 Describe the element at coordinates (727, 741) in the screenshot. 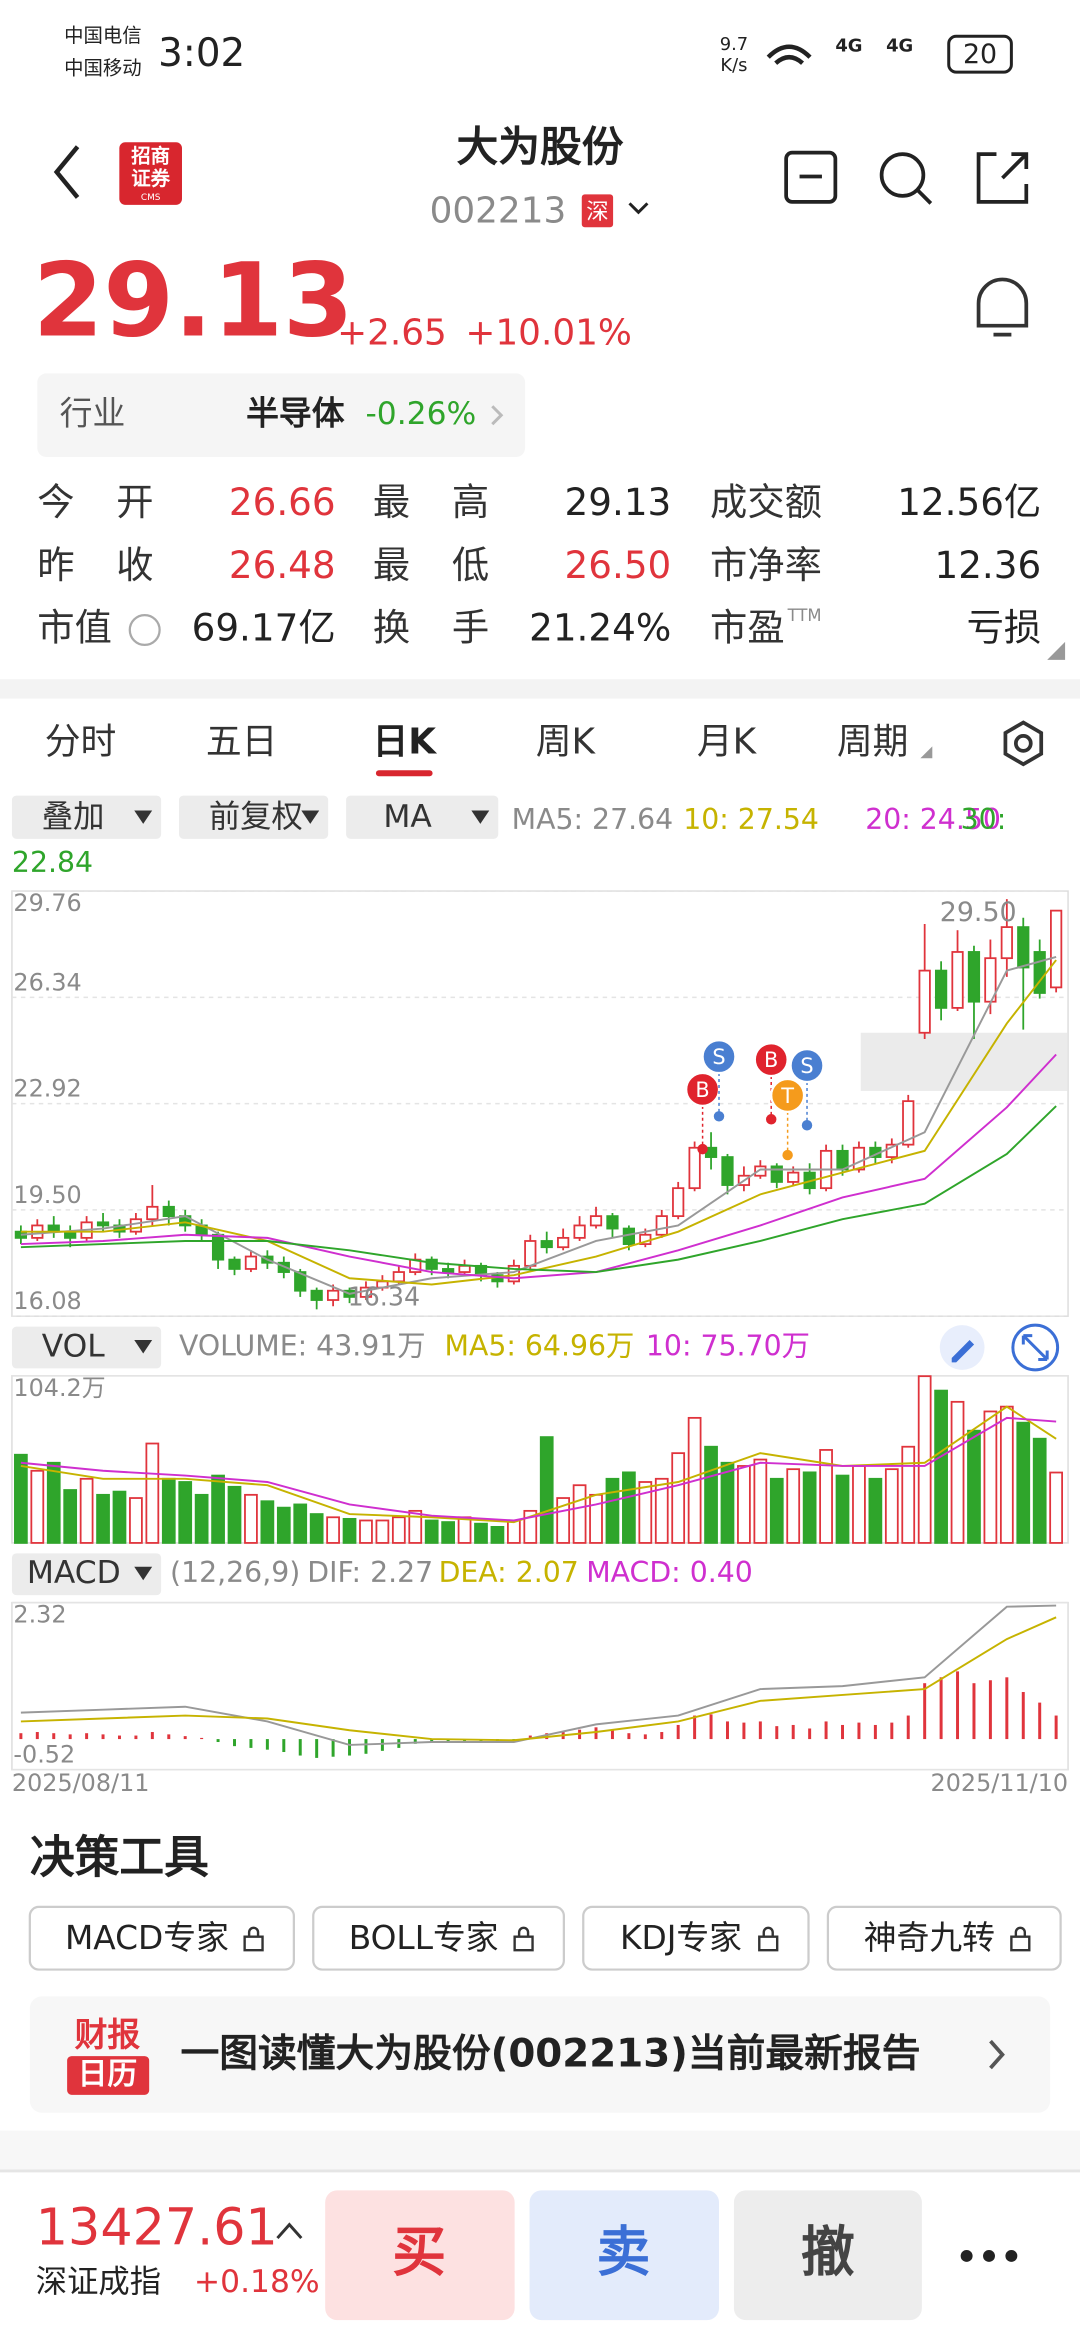

I see `tab: 月K` at that location.